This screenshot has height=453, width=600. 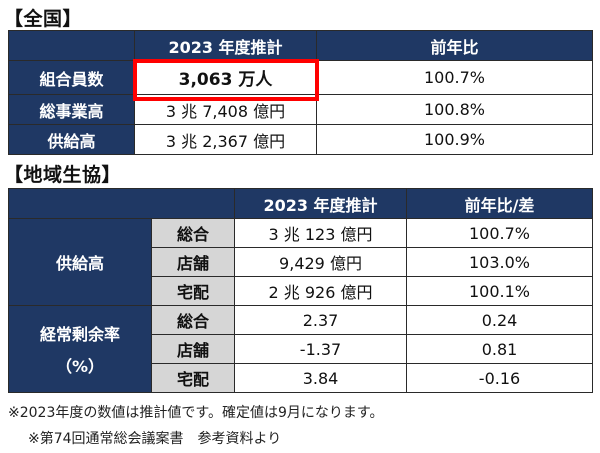 What do you see at coordinates (80, 262) in the screenshot?
I see `group-label-supply: 供給高` at bounding box center [80, 262].